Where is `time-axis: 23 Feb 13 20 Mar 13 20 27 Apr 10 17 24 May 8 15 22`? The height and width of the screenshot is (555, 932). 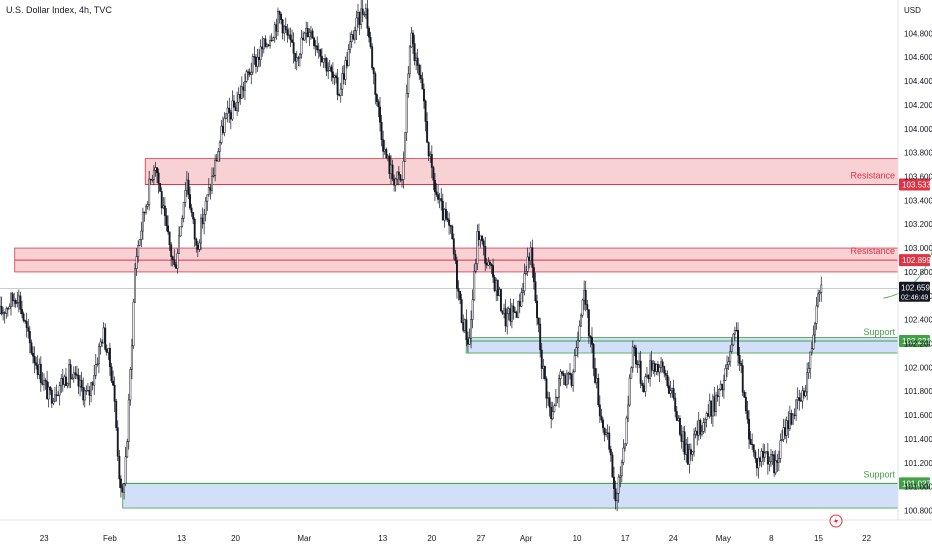 time-axis: 23 Feb 13 20 Mar 13 20 27 Apr 10 17 24 May 8 15 22 is located at coordinates (466, 531).